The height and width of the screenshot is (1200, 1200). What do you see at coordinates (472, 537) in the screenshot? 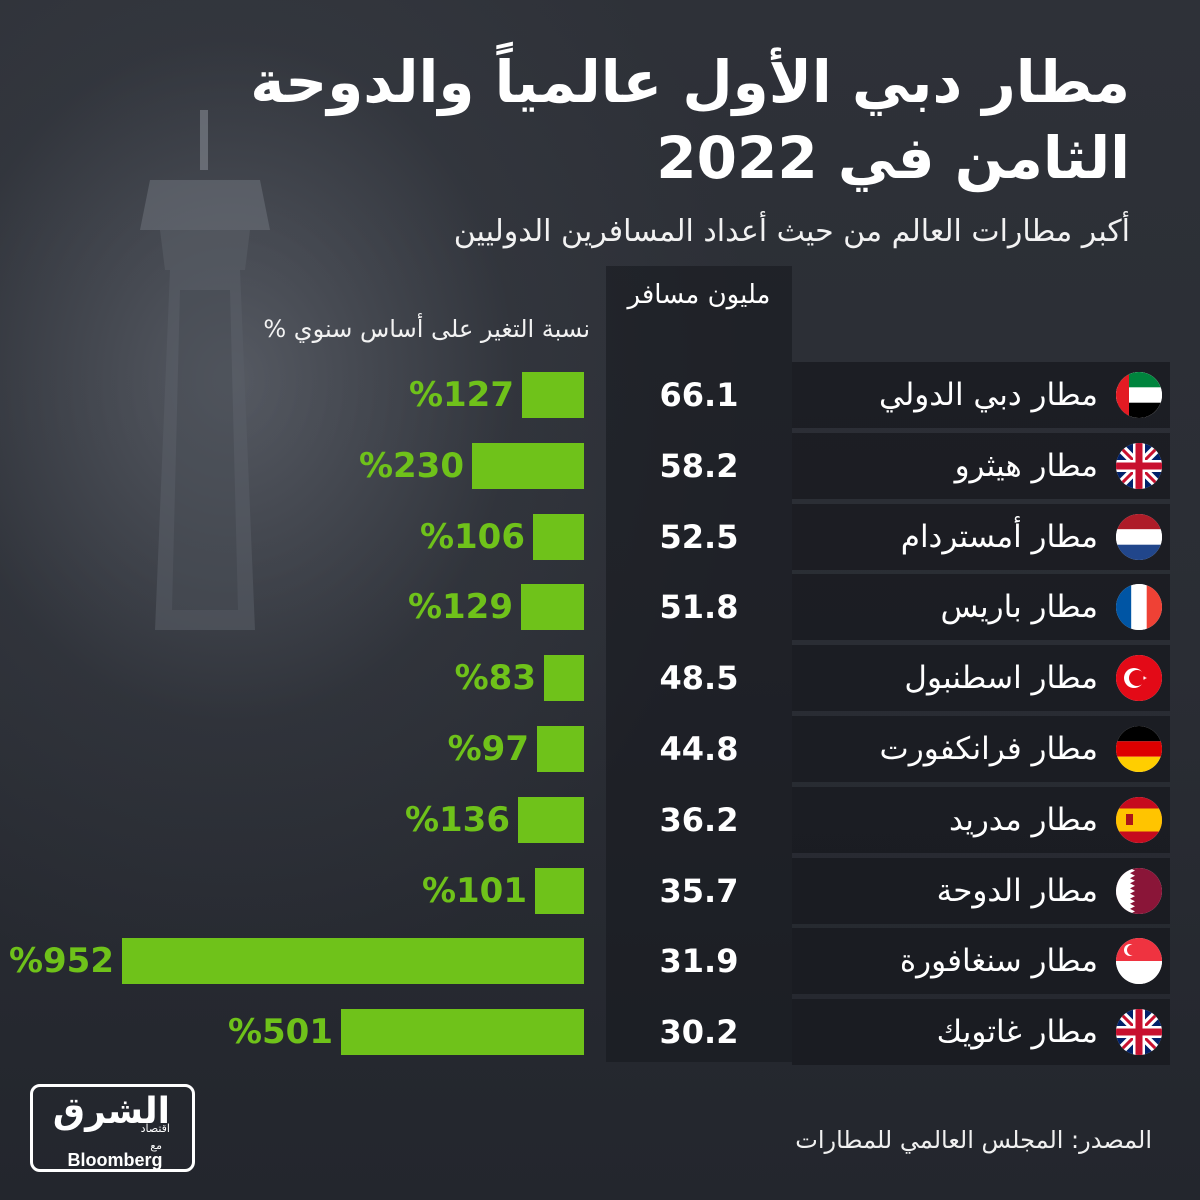
I see `change-label: %106` at bounding box center [472, 537].